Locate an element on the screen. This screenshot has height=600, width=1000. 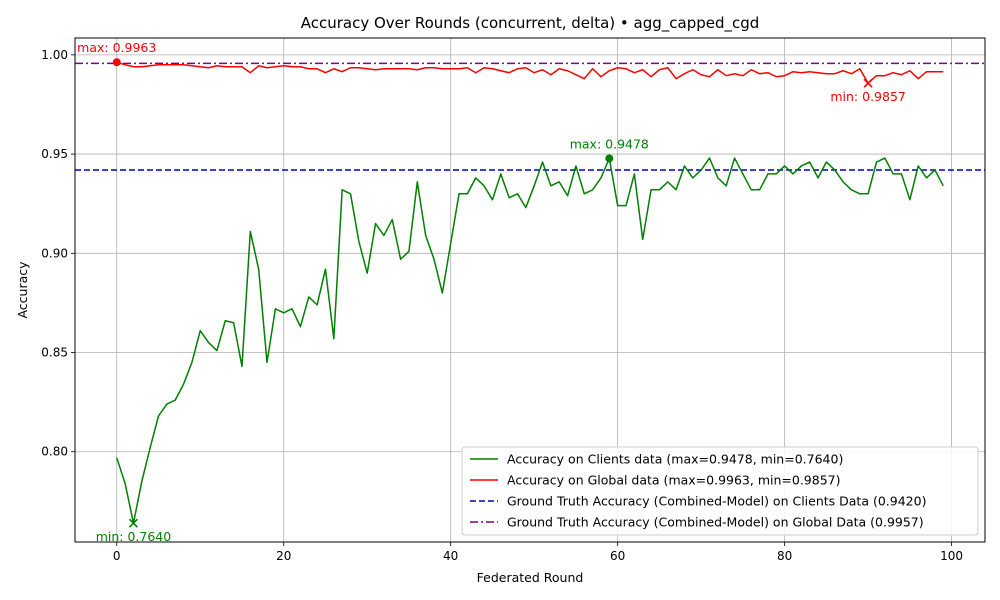
x-axis-ticks: 0 20 40 60 80 100 is located at coordinates (538, 552).